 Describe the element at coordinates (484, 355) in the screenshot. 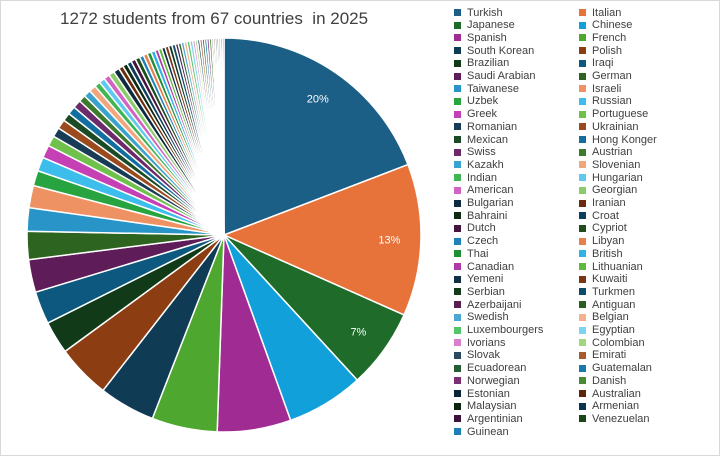

I see `legend-label: Slovak` at that location.